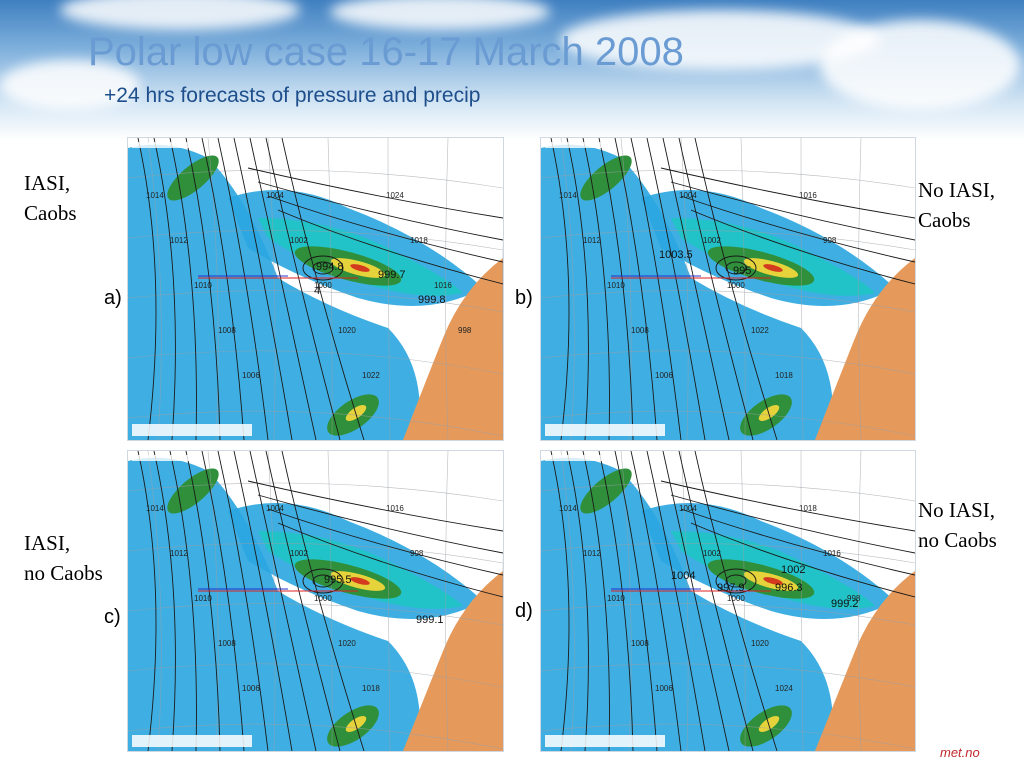 This screenshot has height=768, width=1024. I want to click on slide-subtitle: +24 hrs forecasts of pressure and precip, so click(292, 95).